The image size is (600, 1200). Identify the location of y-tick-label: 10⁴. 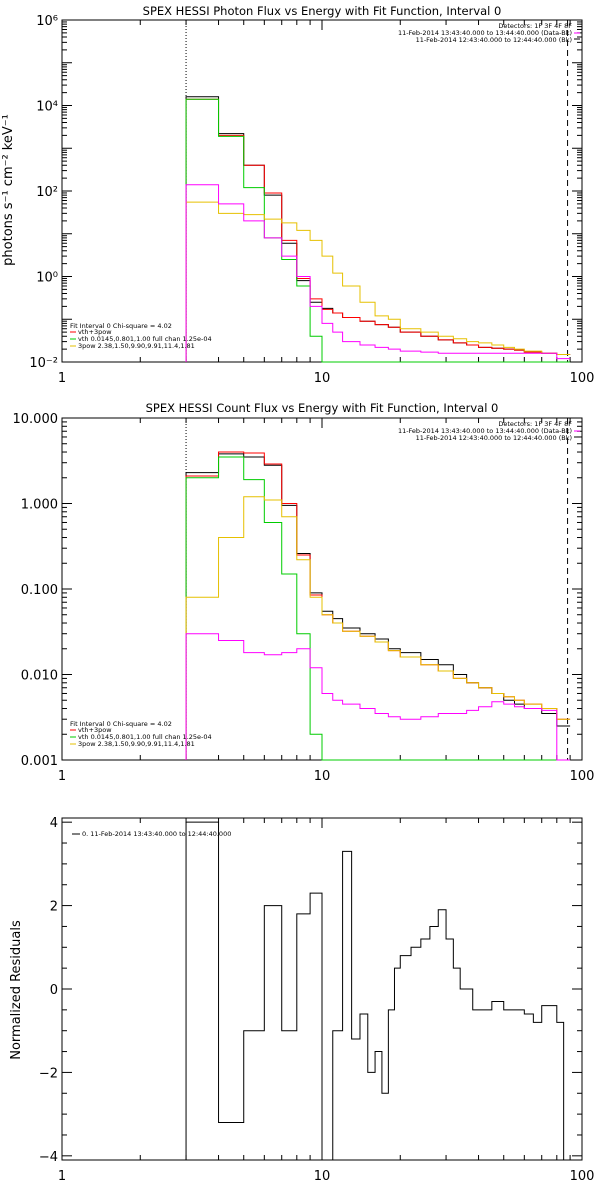
(47, 107).